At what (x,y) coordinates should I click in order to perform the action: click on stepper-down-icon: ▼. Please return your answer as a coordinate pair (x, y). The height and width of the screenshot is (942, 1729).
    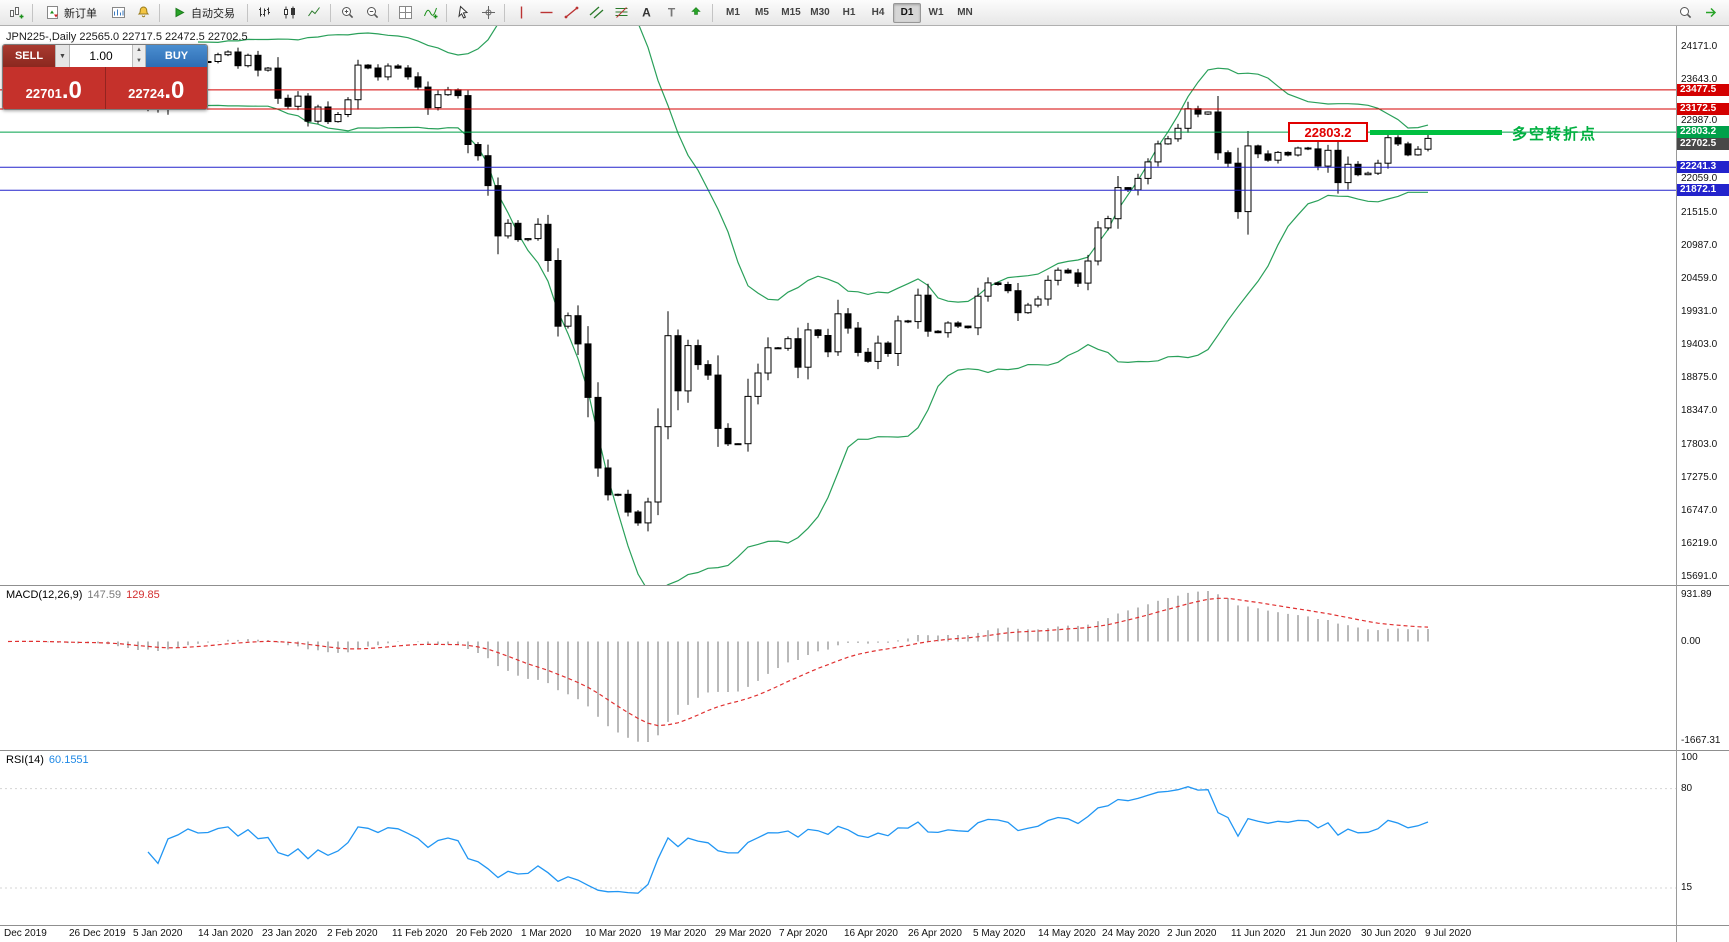
    Looking at the image, I should click on (139, 61).